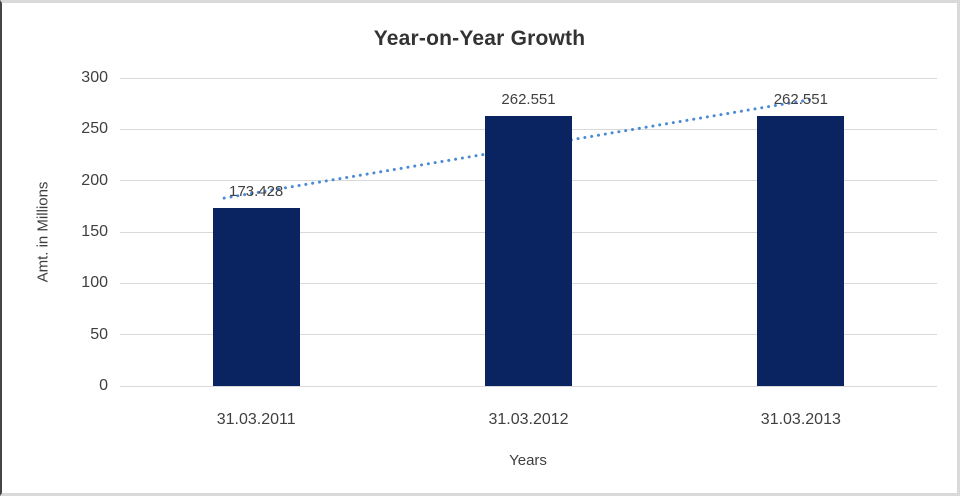 The image size is (960, 496). I want to click on chart-title: Year-on-Year Growth, so click(479, 38).